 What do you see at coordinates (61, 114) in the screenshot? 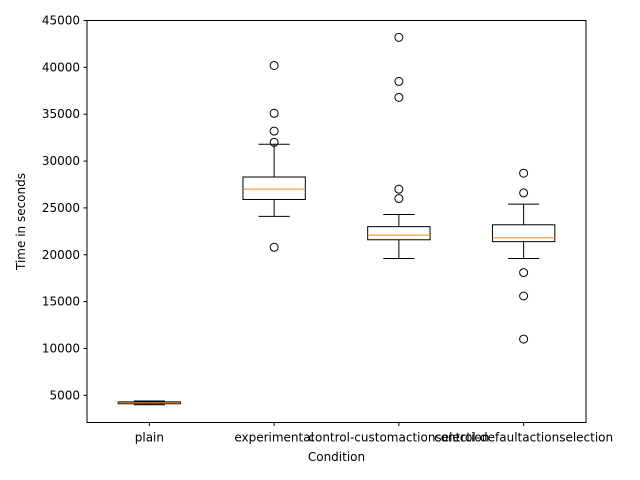
I see `y-tick-label: 35000` at bounding box center [61, 114].